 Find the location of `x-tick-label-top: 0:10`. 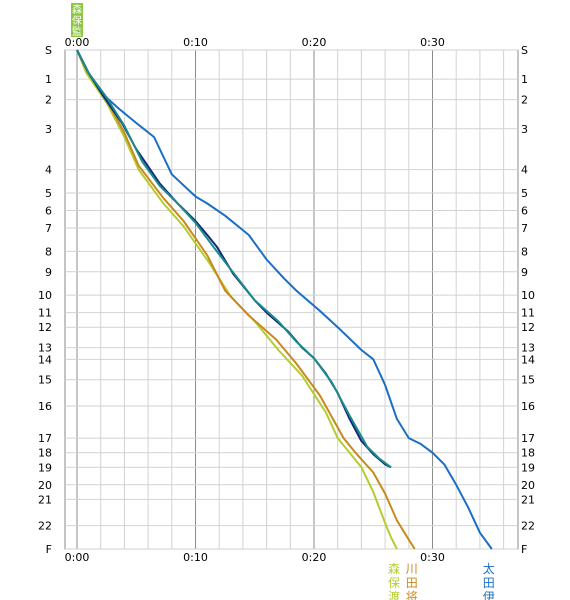

x-tick-label-top: 0:10 is located at coordinates (195, 42).